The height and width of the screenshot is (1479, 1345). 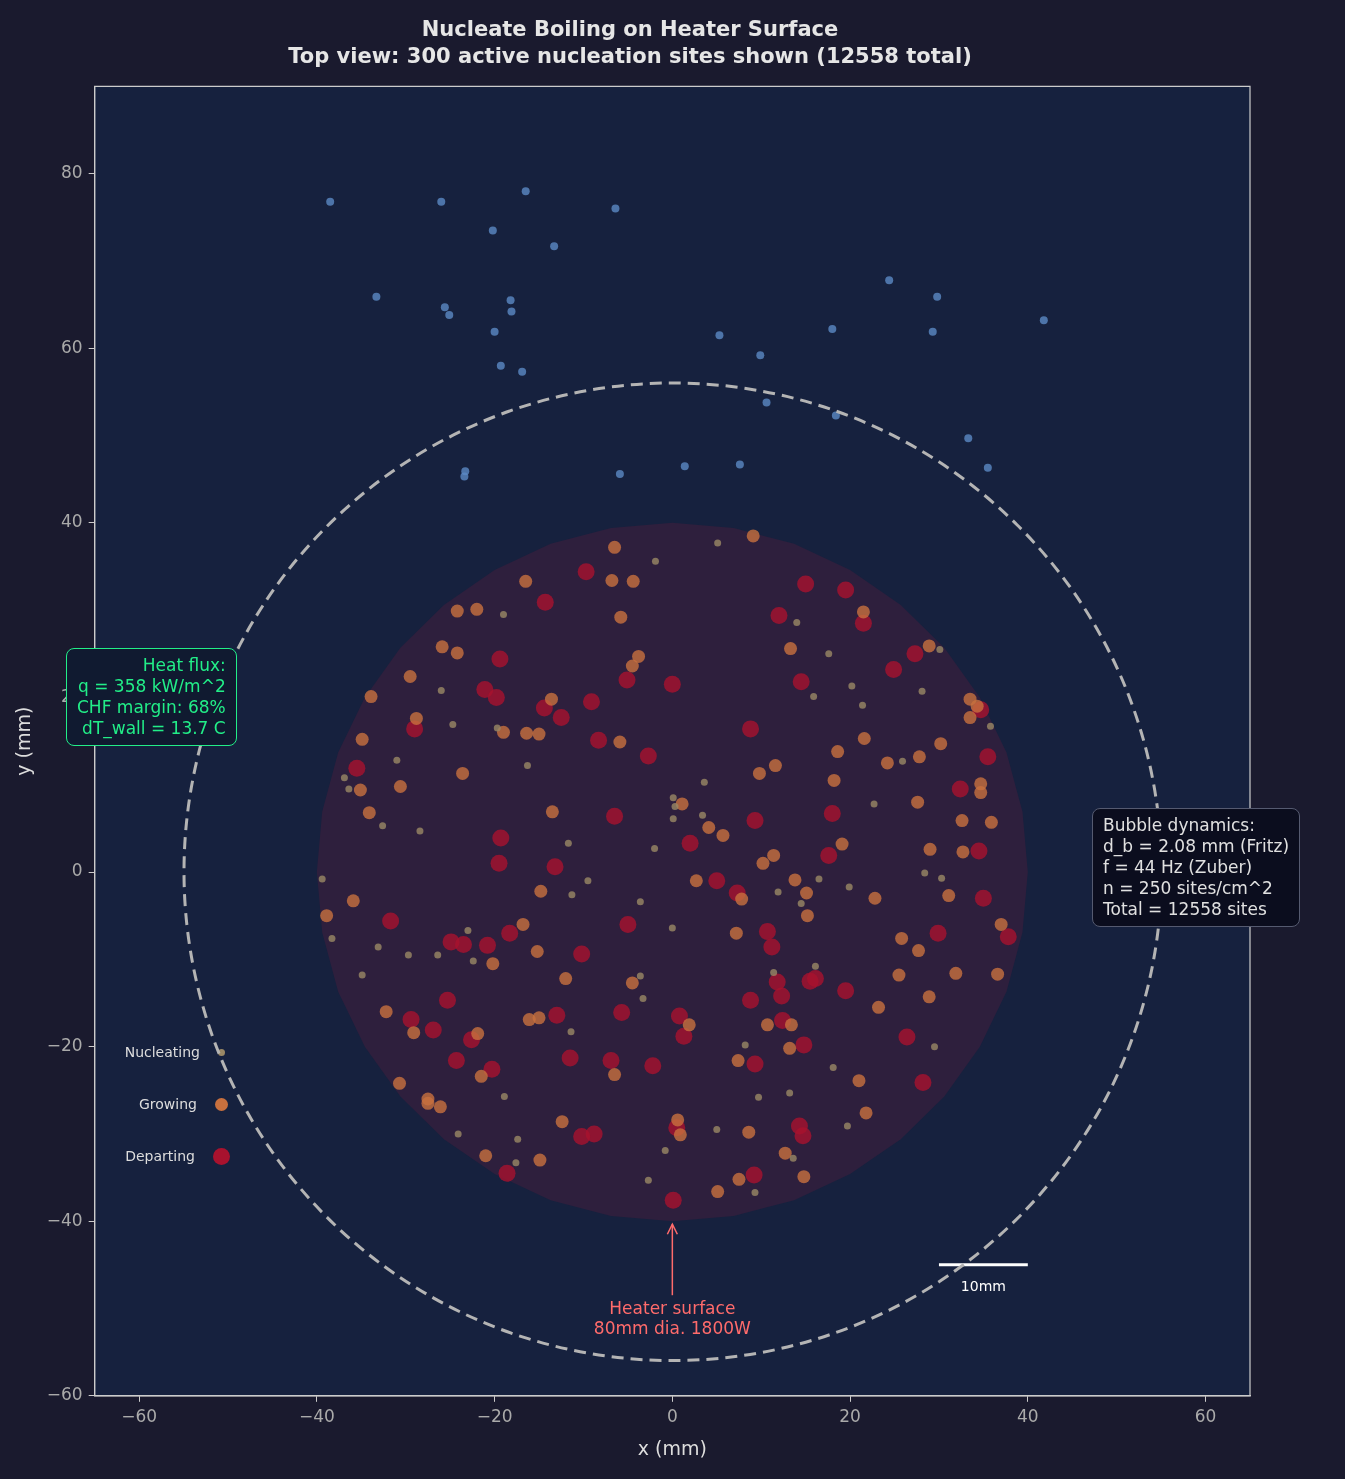 What do you see at coordinates (23, 741) in the screenshot?
I see `y-axis-title: y (mm)` at bounding box center [23, 741].